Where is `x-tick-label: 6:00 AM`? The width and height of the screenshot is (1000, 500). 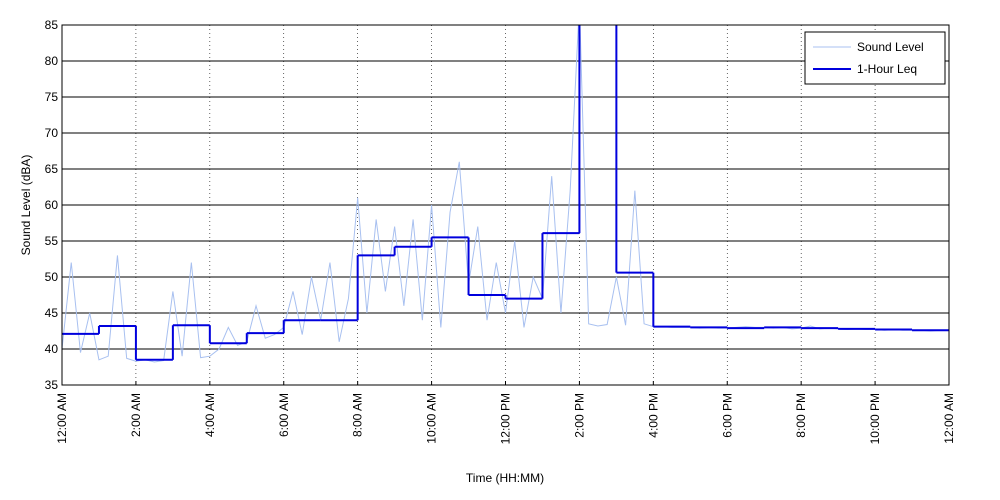 x-tick-label: 6:00 AM is located at coordinates (284, 415).